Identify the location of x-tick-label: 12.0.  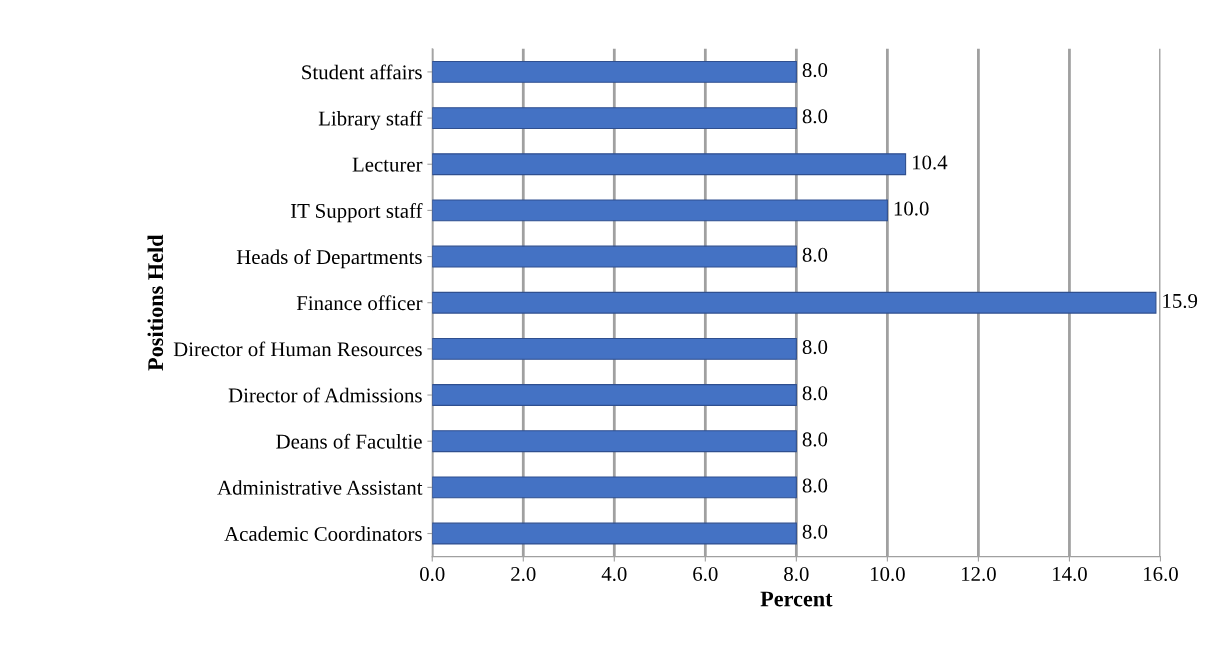
(979, 574).